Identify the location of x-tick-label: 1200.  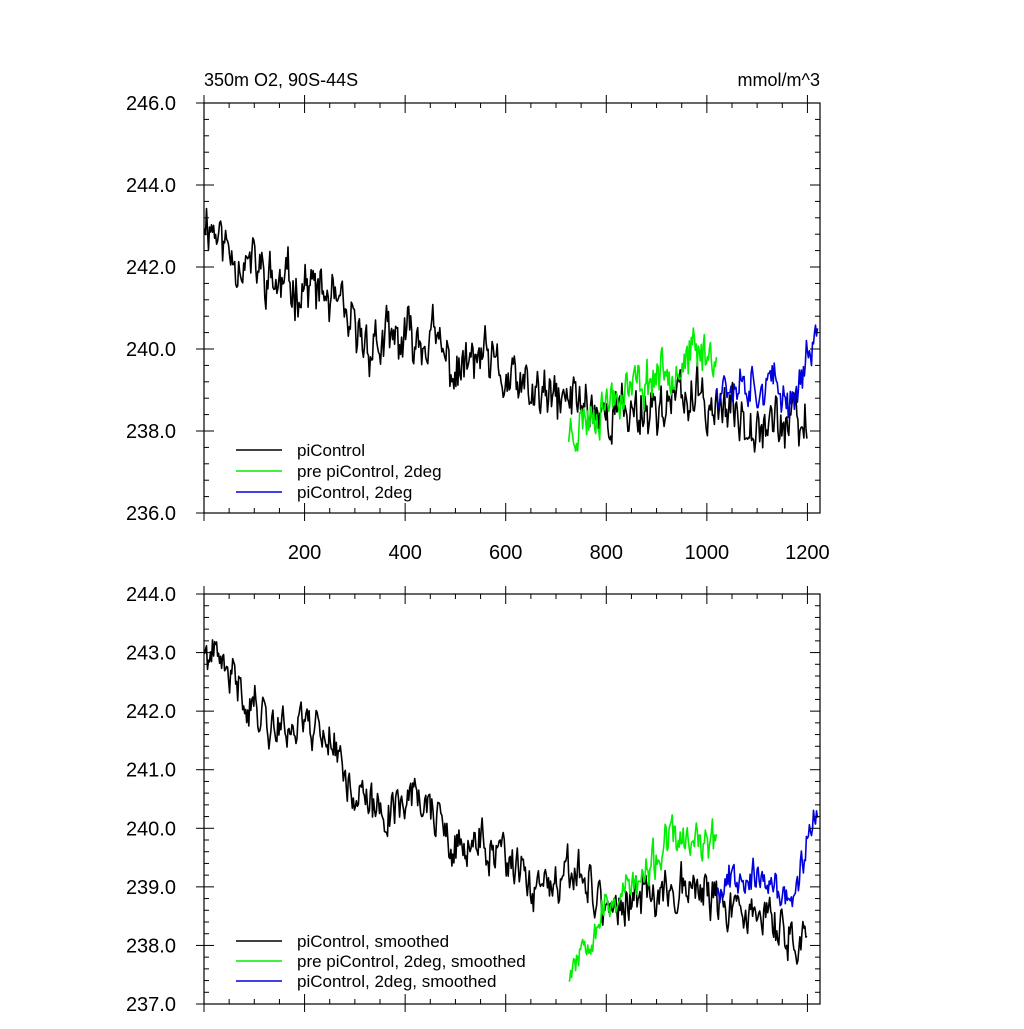
(807, 553).